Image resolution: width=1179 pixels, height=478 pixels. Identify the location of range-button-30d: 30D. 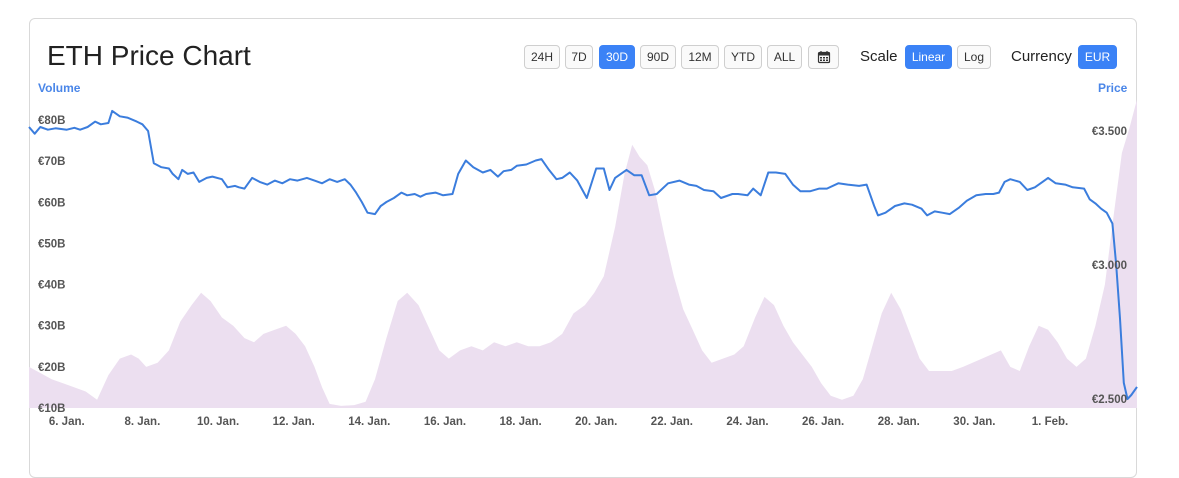
(617, 57).